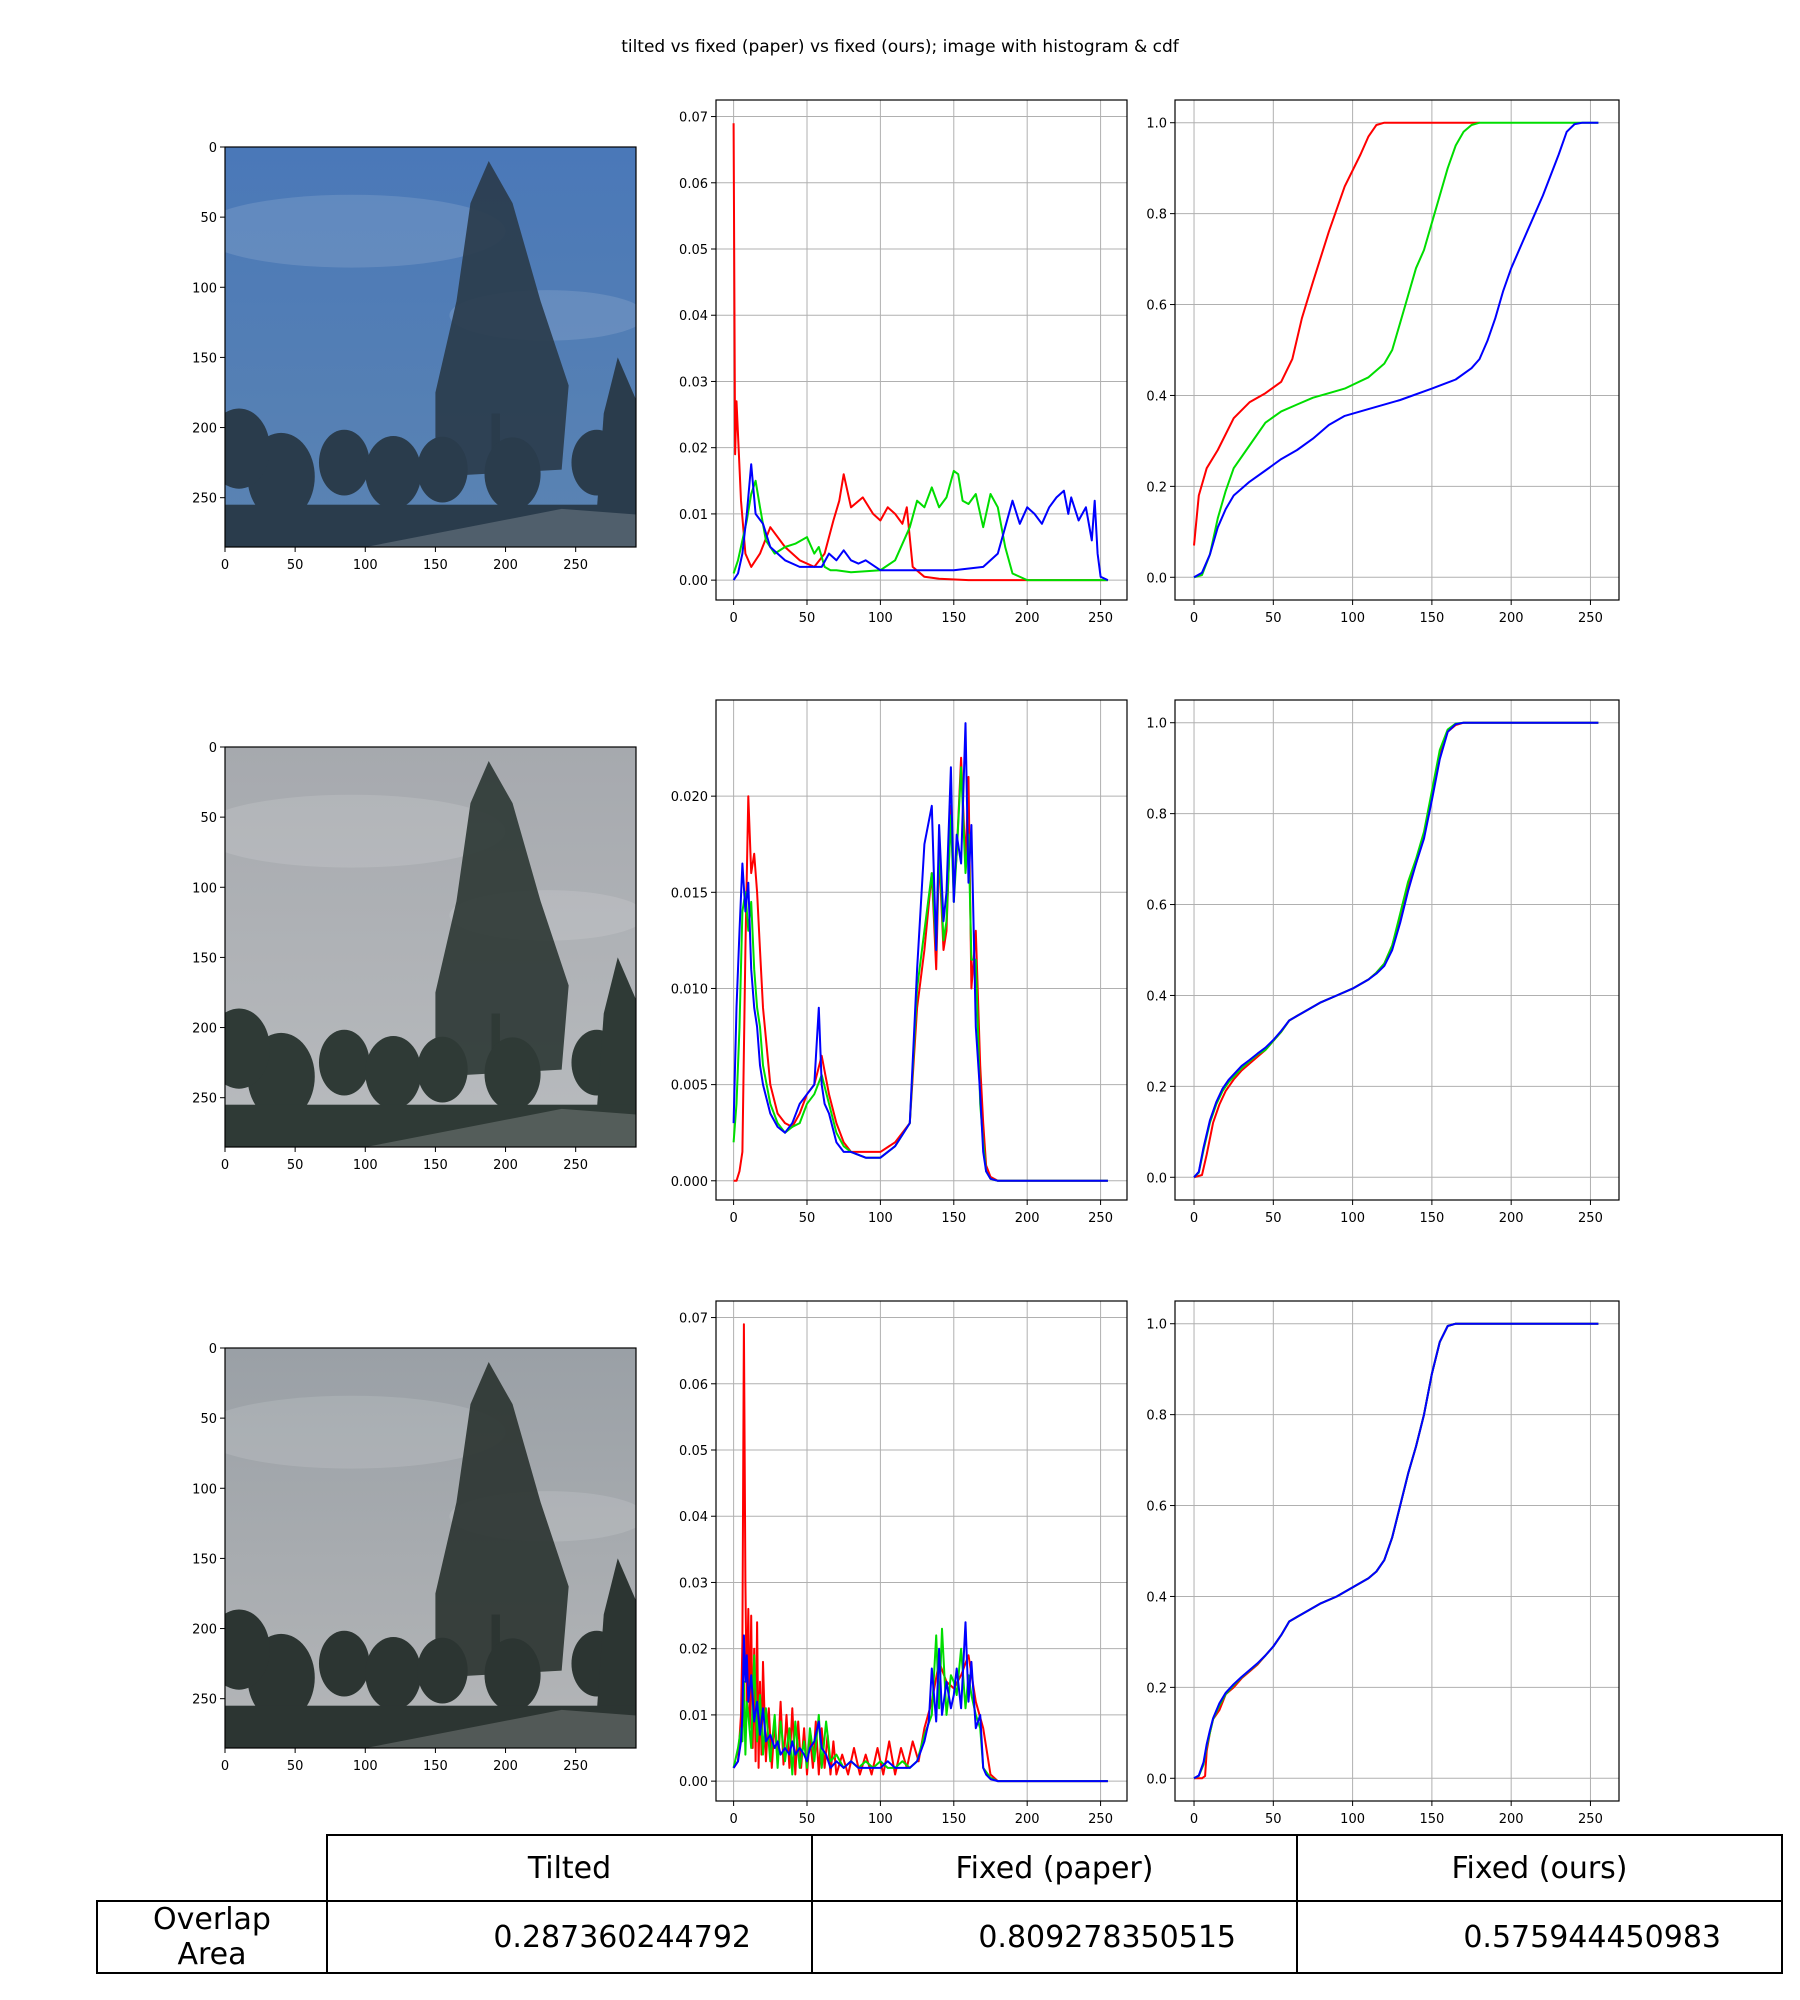 The image size is (1800, 2000). What do you see at coordinates (1511, 1218) in the screenshot?
I see `cdf-xtick-label: 200` at bounding box center [1511, 1218].